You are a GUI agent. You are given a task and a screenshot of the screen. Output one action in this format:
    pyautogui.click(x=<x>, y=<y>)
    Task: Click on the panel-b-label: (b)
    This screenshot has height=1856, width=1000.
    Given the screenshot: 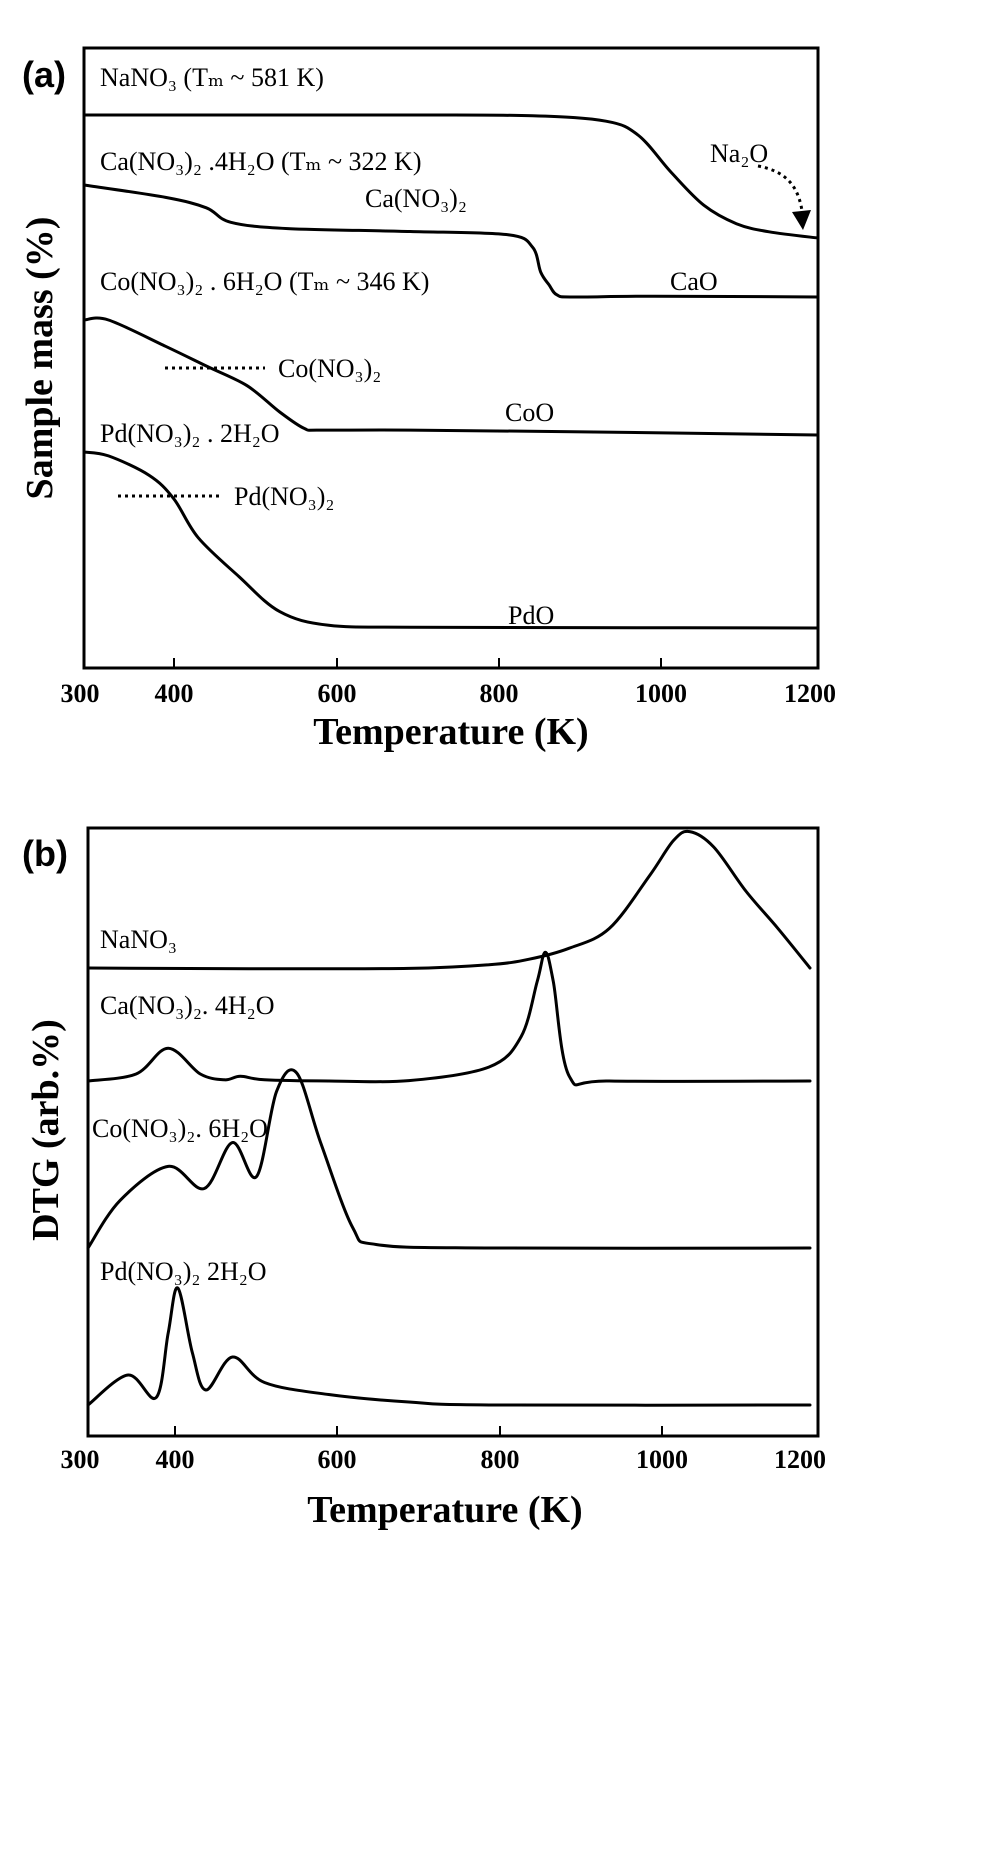 What is the action you would take?
    pyautogui.click(x=45, y=853)
    